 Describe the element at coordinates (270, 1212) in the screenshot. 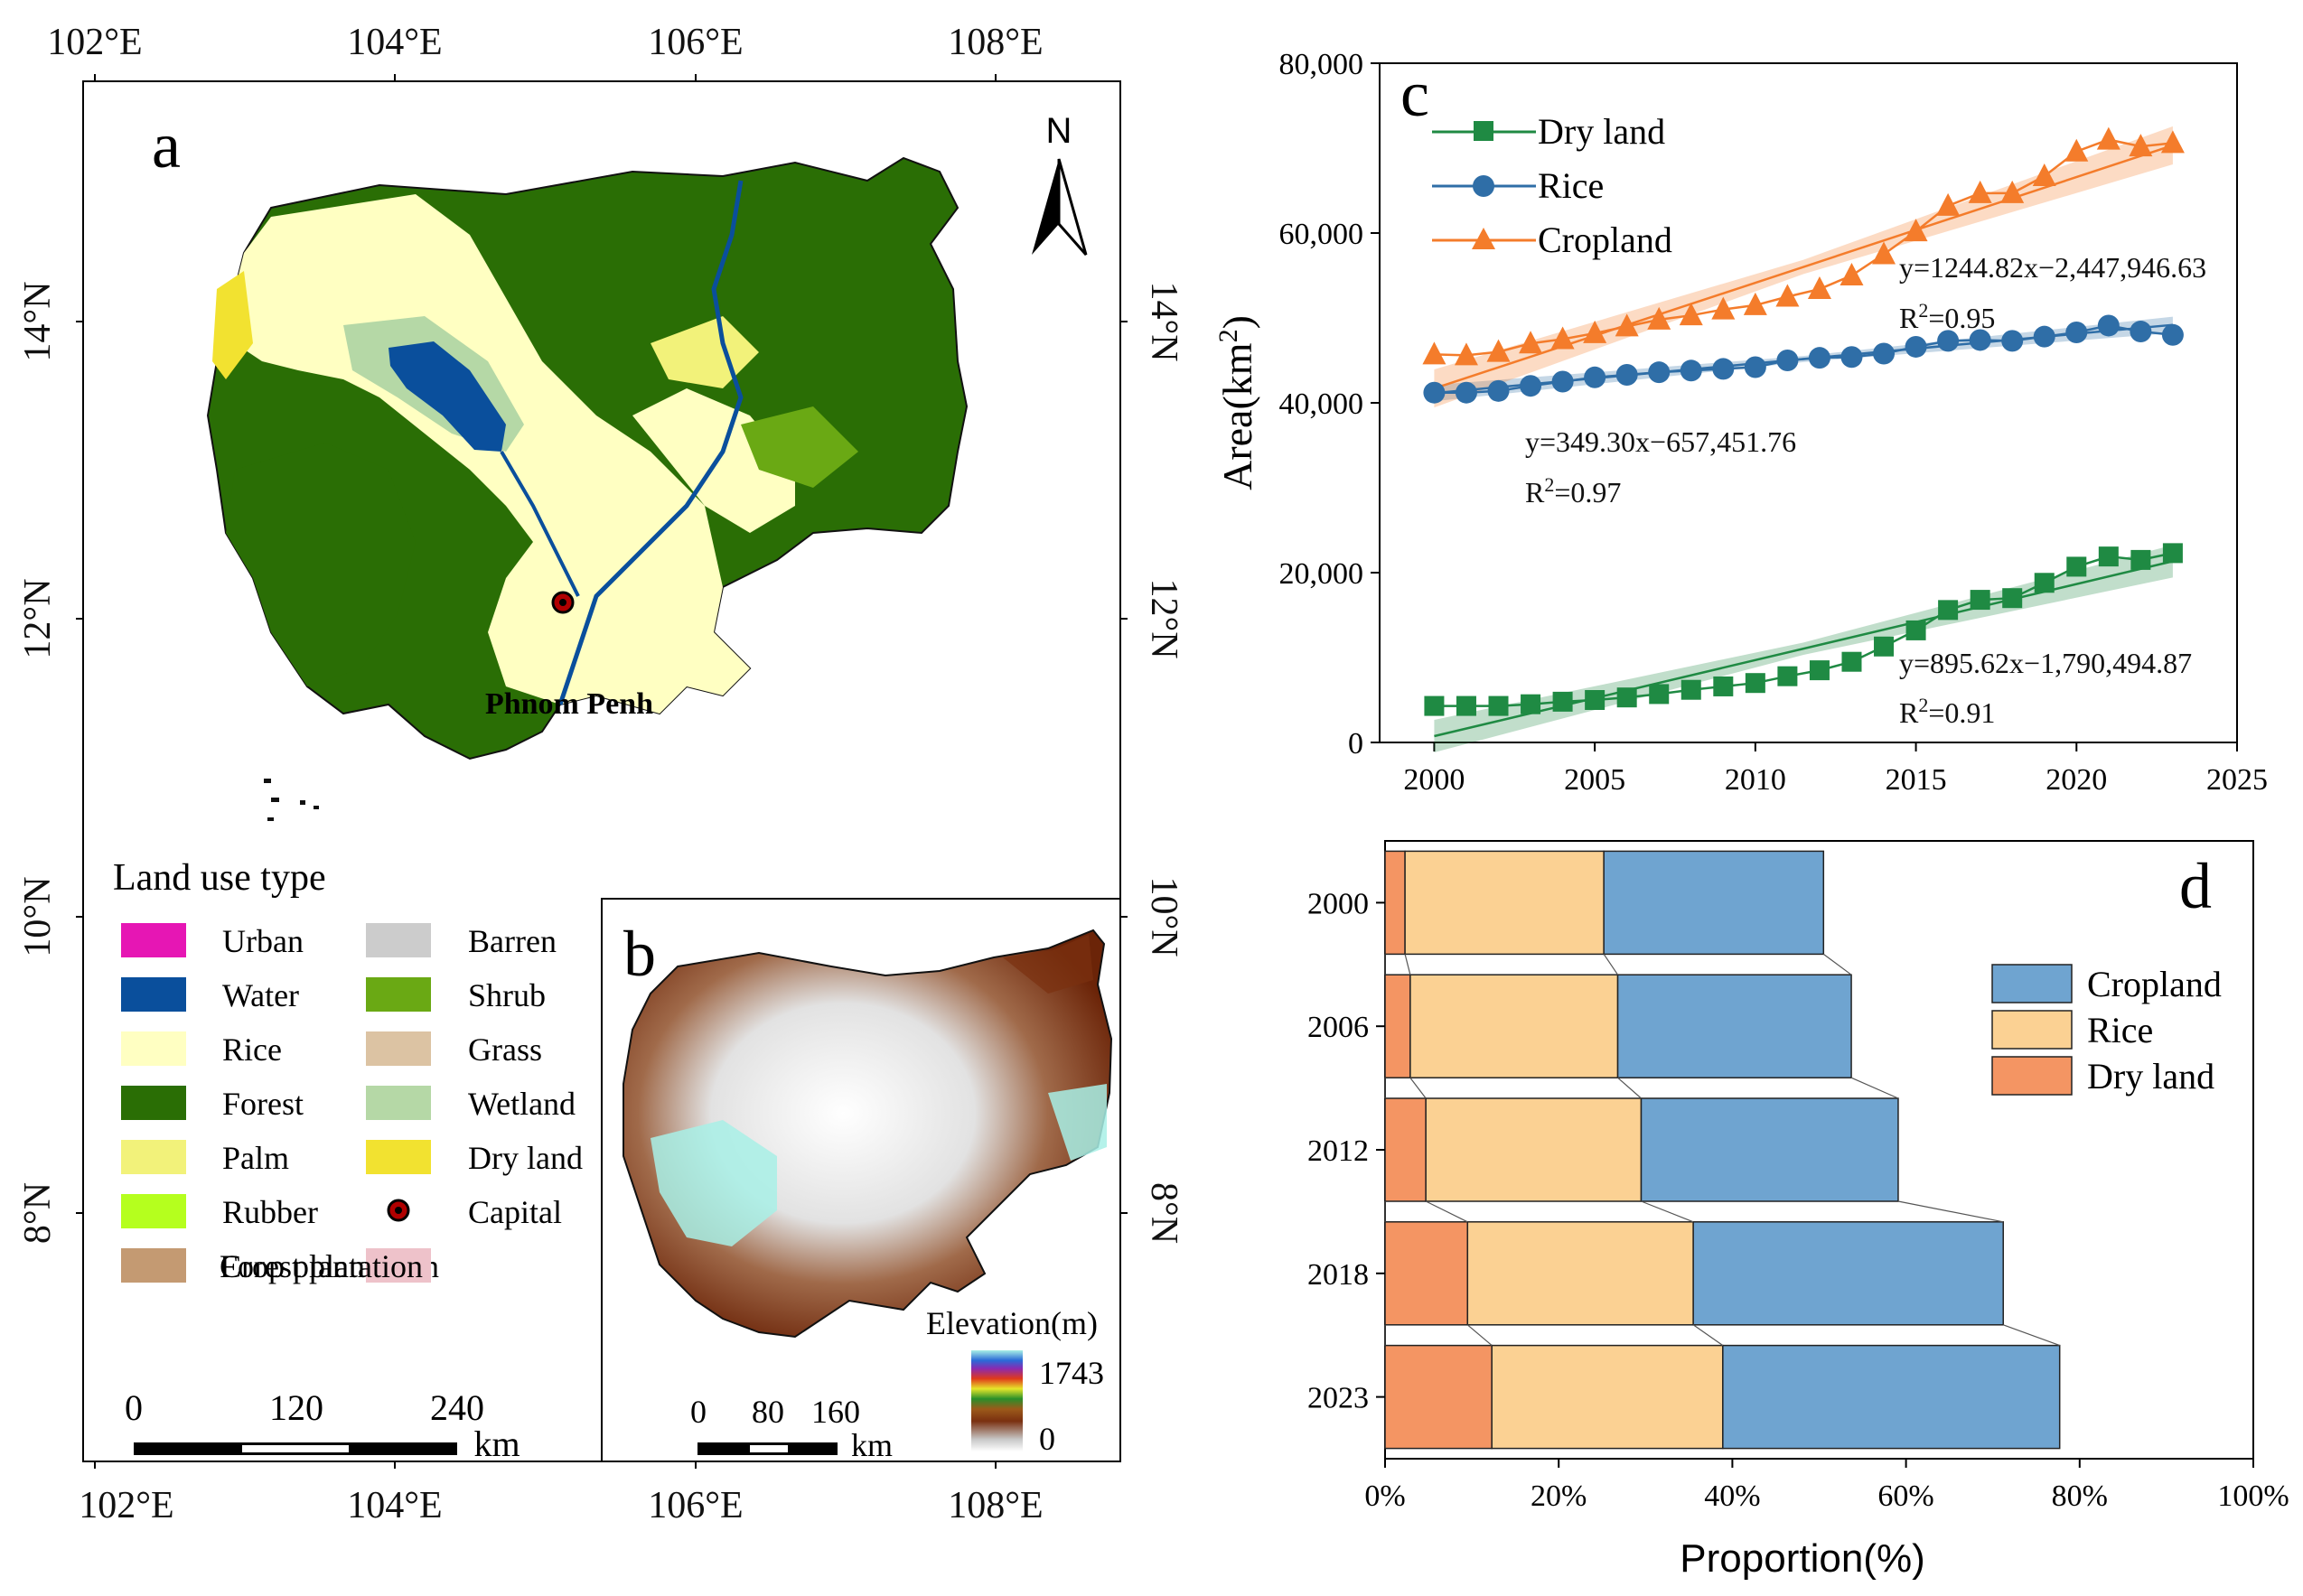

I see `legend-label: Rubber` at that location.